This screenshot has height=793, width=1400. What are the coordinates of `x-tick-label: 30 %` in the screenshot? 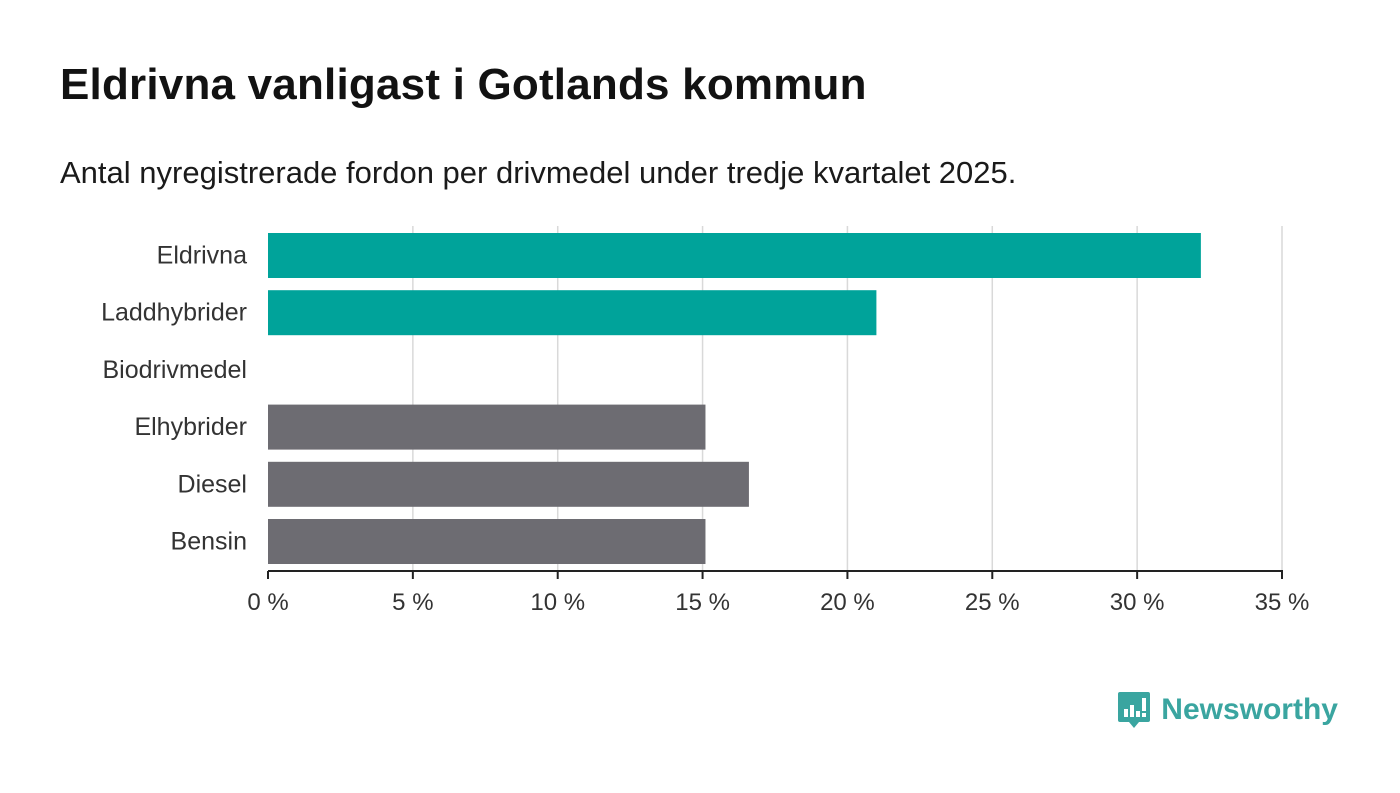 It's located at (1137, 602).